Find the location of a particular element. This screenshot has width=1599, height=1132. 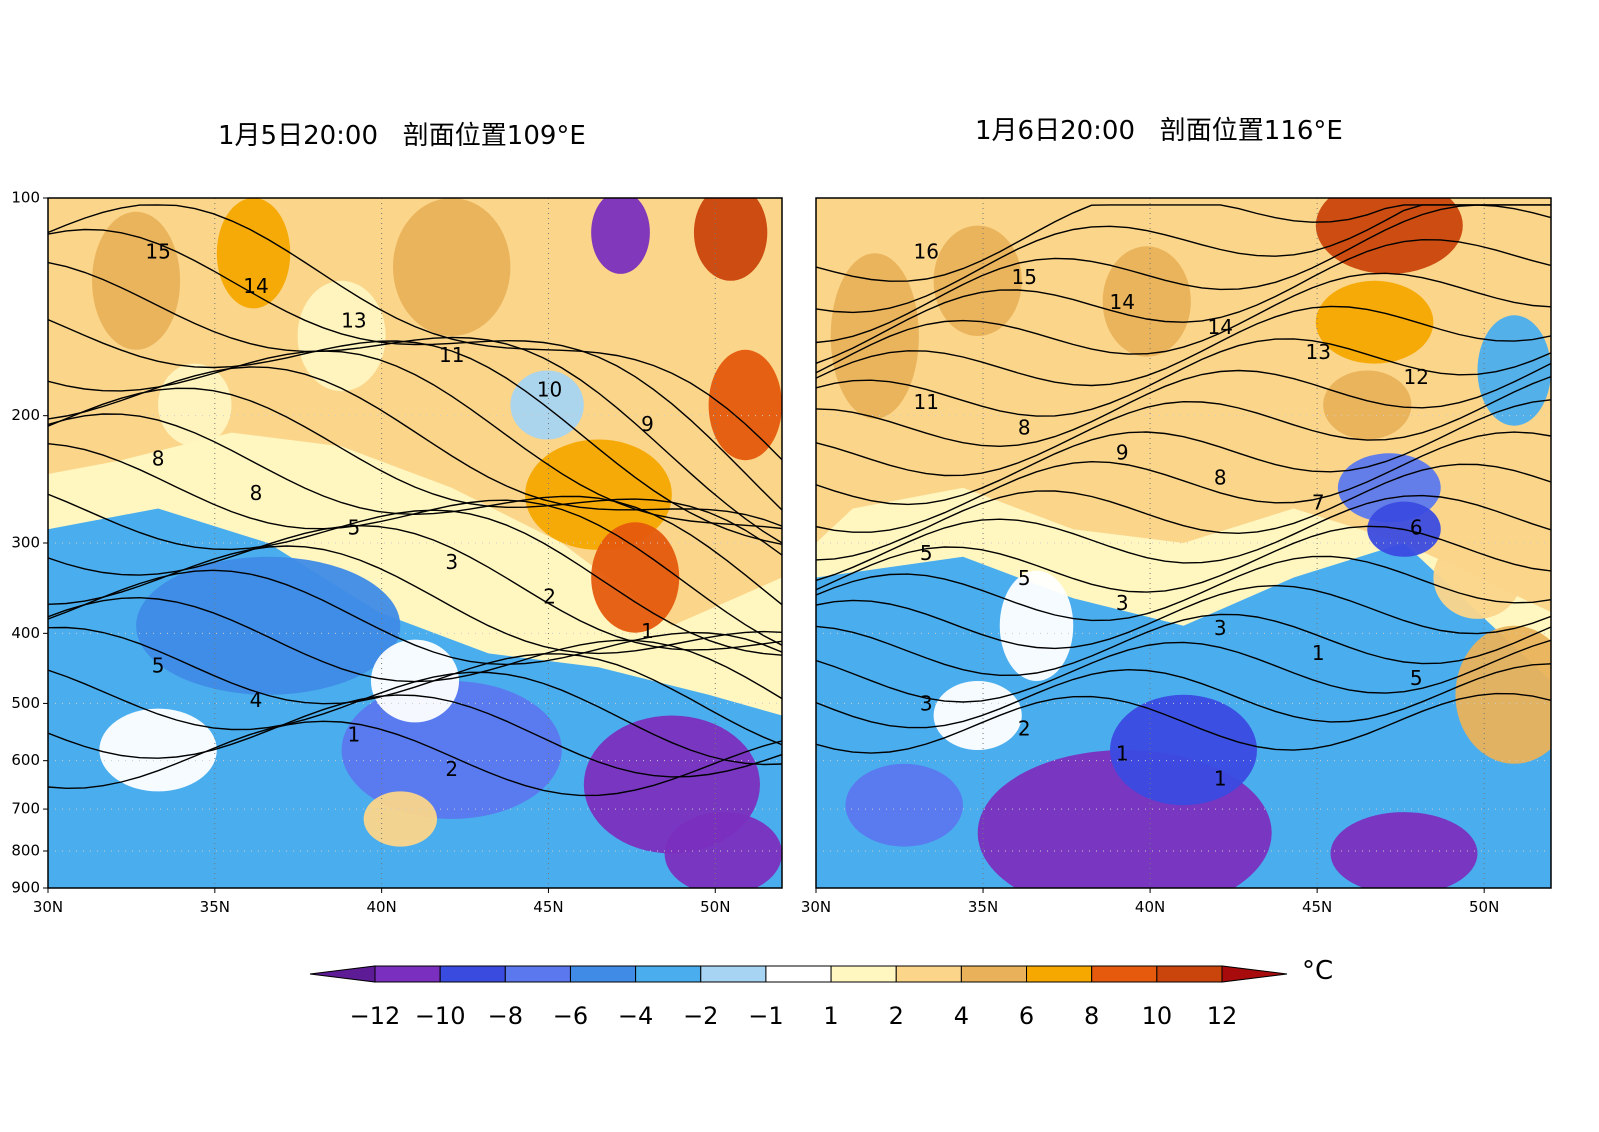

left-panel-title: 1月5日20:00 剖面位置109°E is located at coordinates (402, 136).